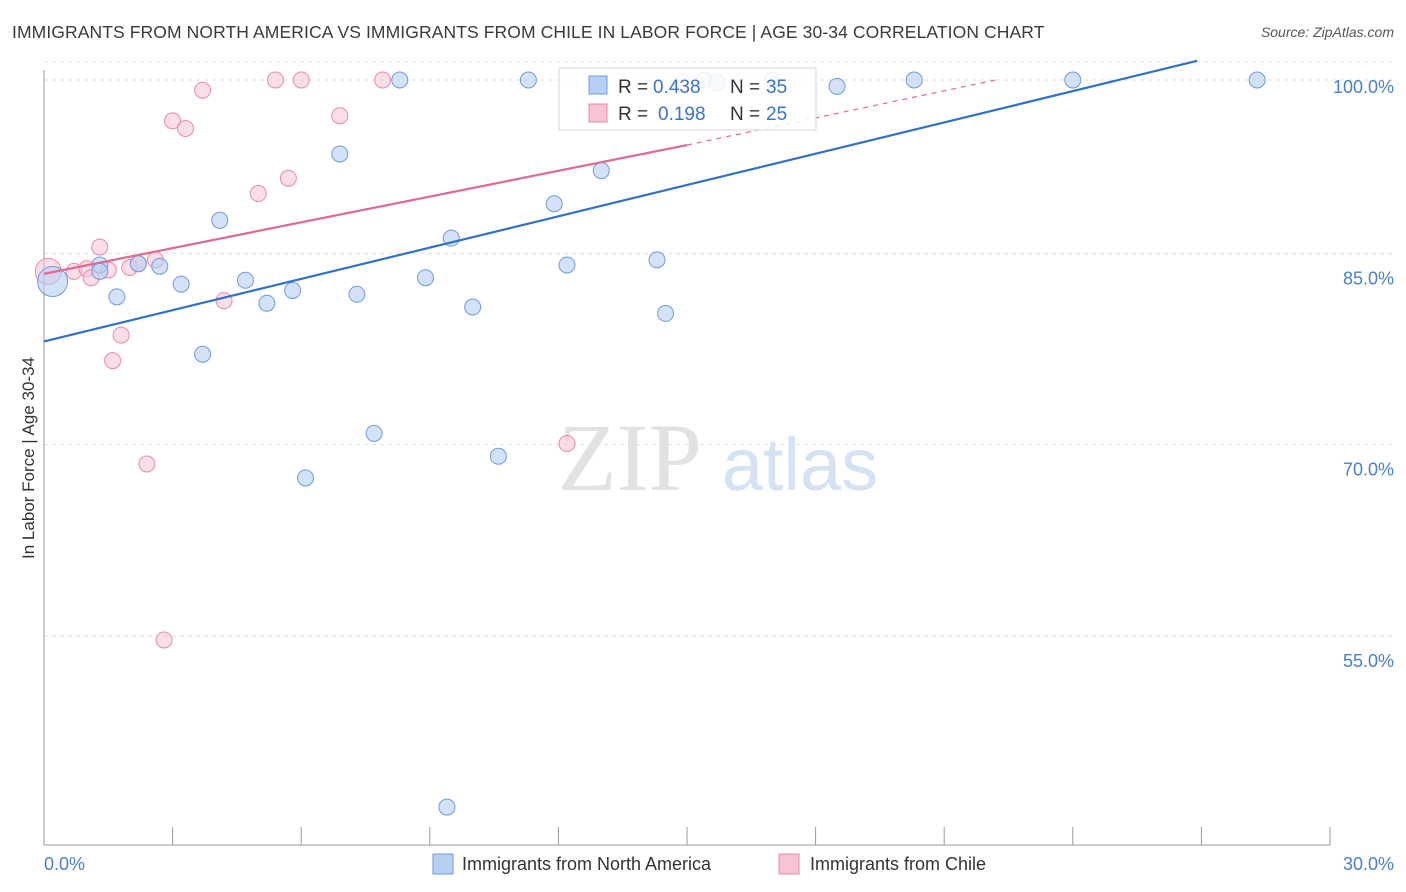  Describe the element at coordinates (1368, 278) in the screenshot. I see `y-tick-label-85: 85.0%` at that location.